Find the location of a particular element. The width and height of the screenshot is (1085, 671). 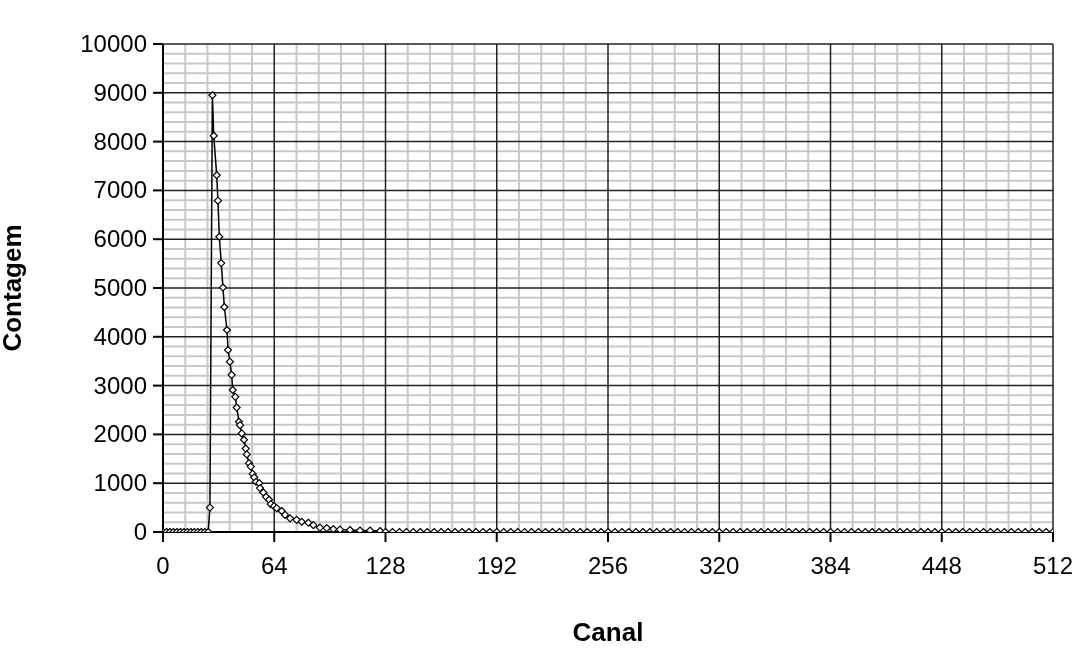

y-axis-title: Contagem is located at coordinates (14, 288).